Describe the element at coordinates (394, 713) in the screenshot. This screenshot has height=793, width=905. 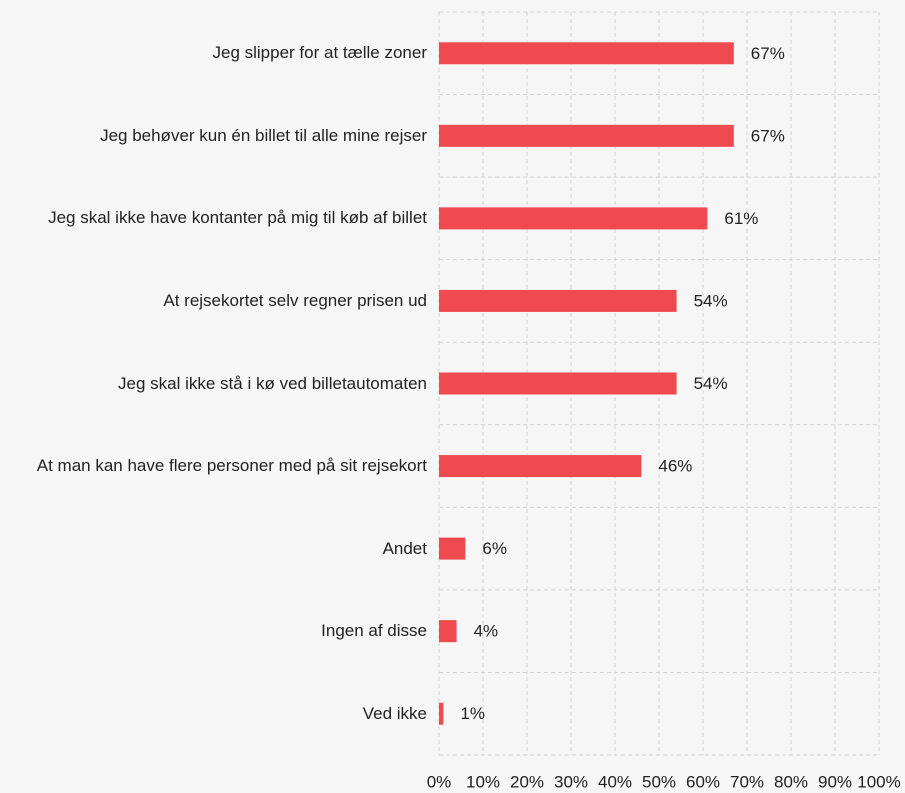
I see `category-label: Ved ikke` at that location.